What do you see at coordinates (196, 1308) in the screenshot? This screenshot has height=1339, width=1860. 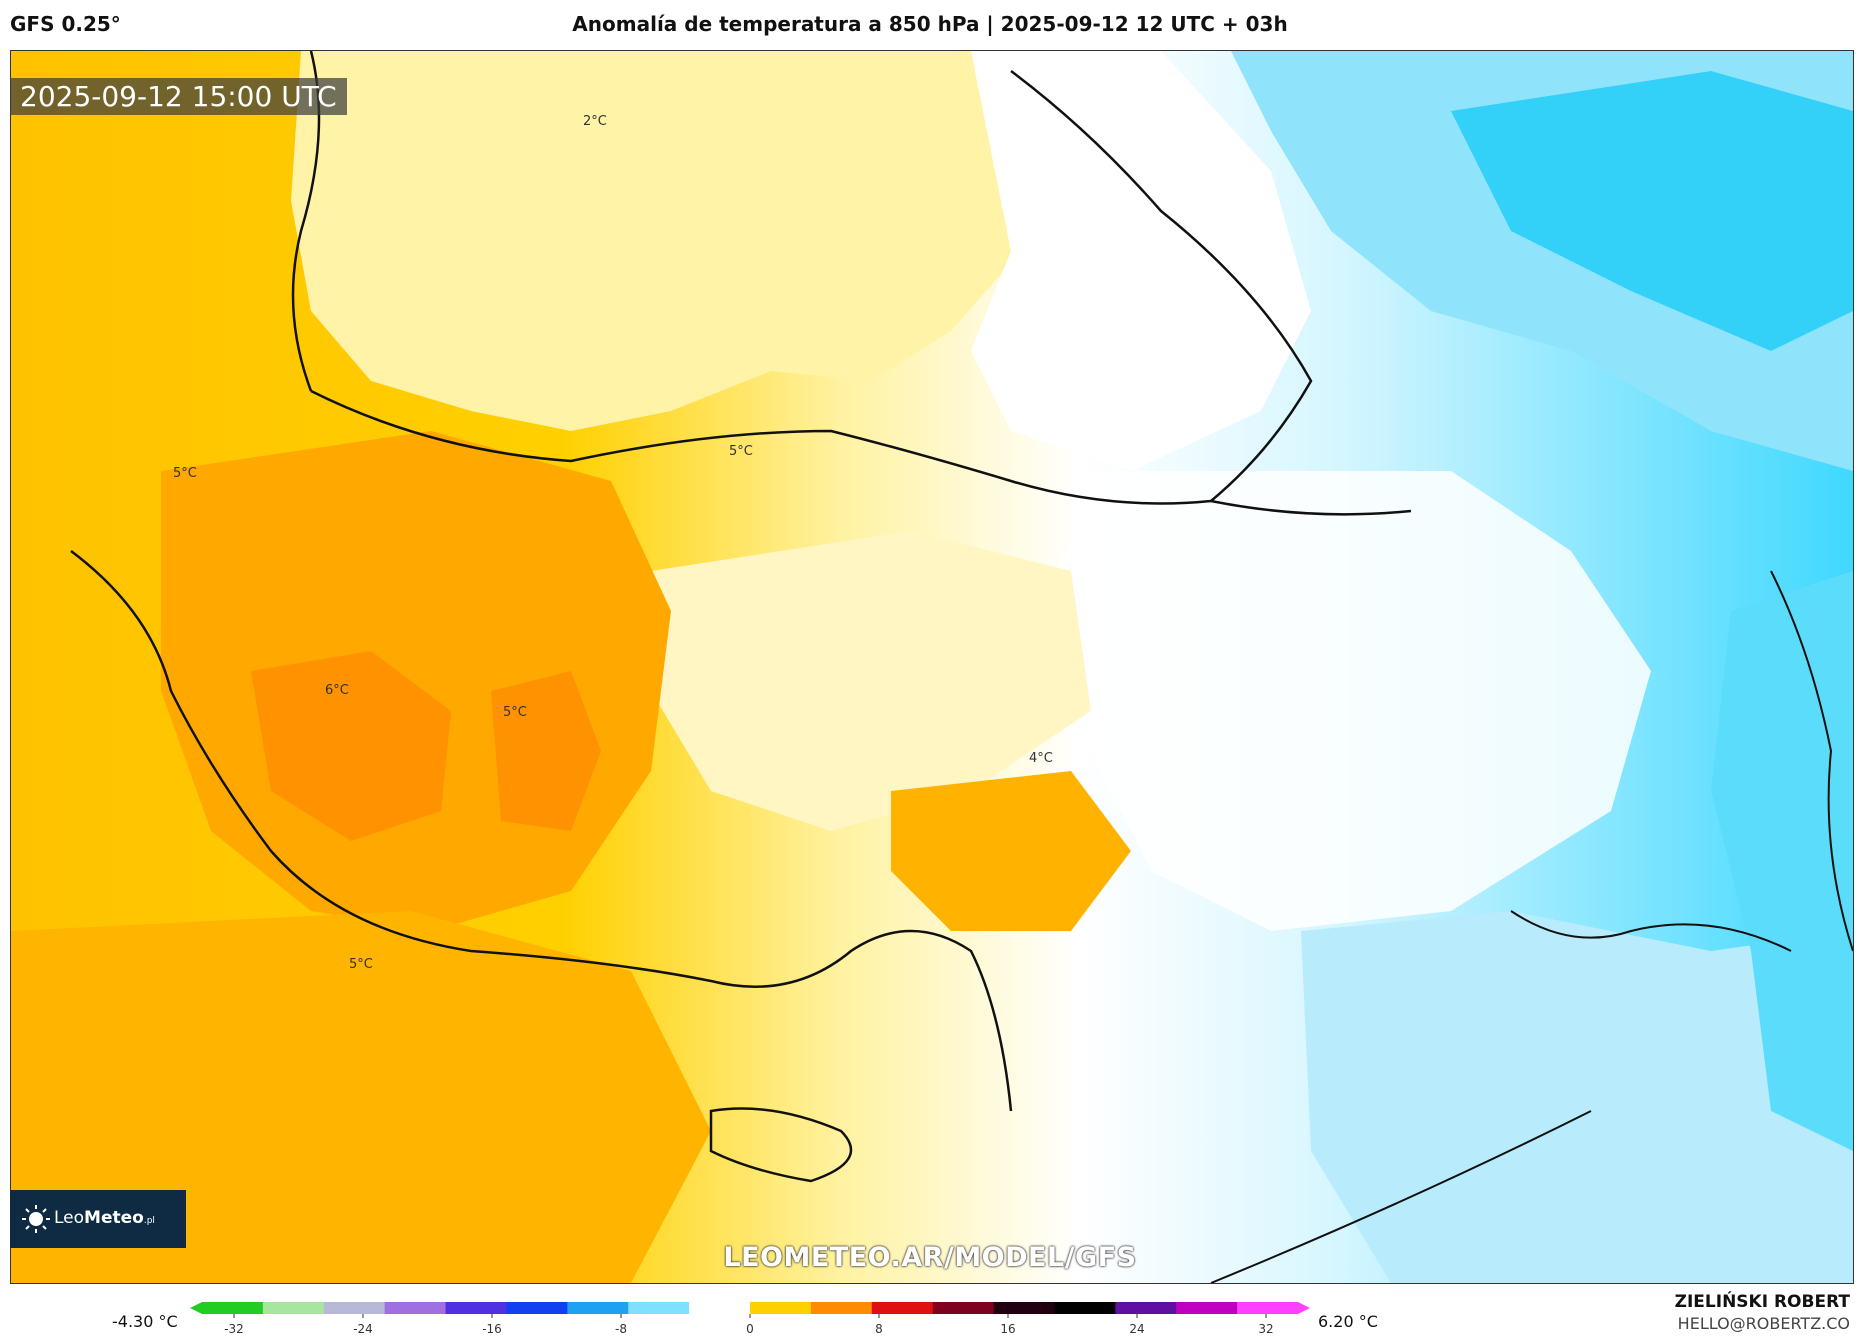 I see `colorbar-min-arrow` at bounding box center [196, 1308].